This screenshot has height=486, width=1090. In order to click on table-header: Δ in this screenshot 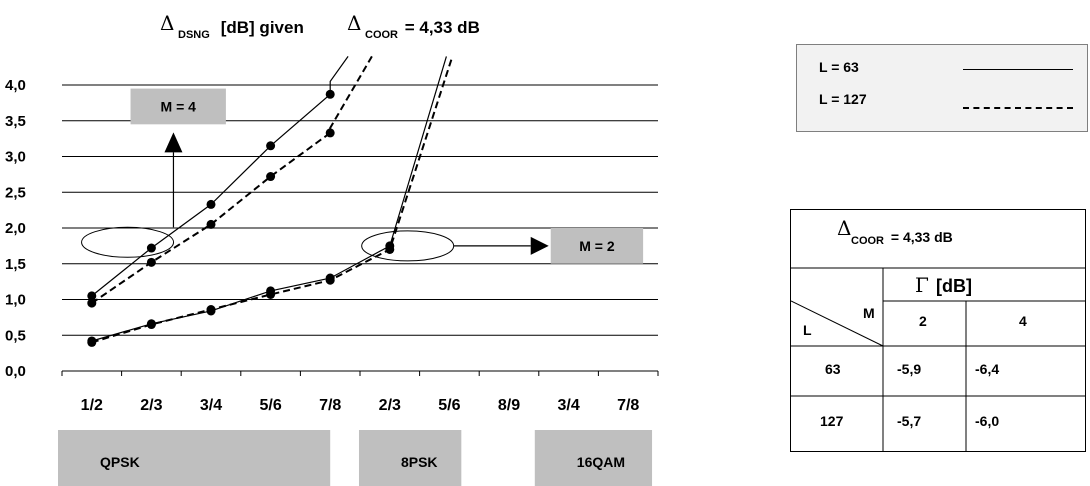, I will do `click(844, 228)`.